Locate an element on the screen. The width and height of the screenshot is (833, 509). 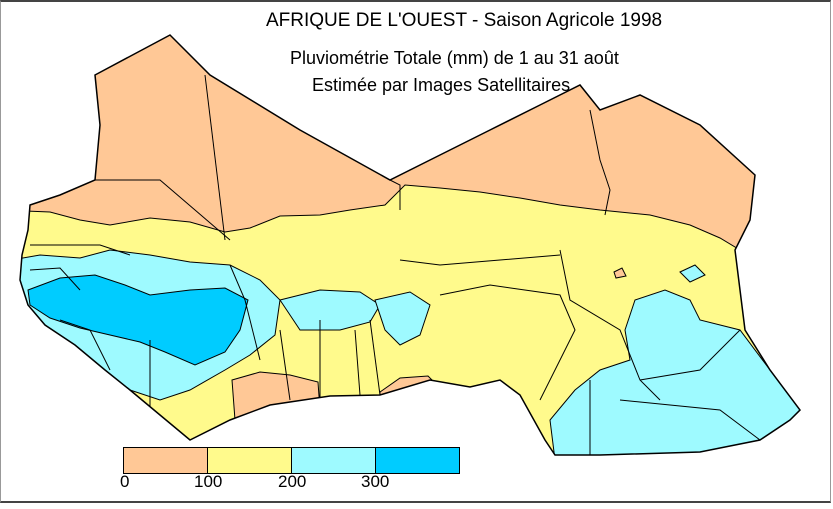
zone-200-300-lake is located at coordinates (692, 273).